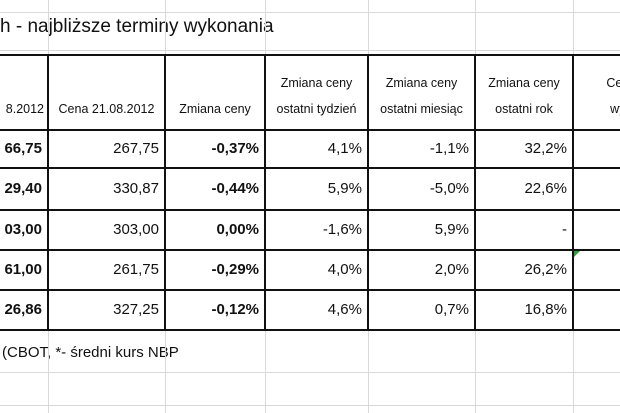 The height and width of the screenshot is (413, 620). Describe the element at coordinates (524, 92) in the screenshot. I see `header-cell: Zmiana ceny ostatni rok` at that location.